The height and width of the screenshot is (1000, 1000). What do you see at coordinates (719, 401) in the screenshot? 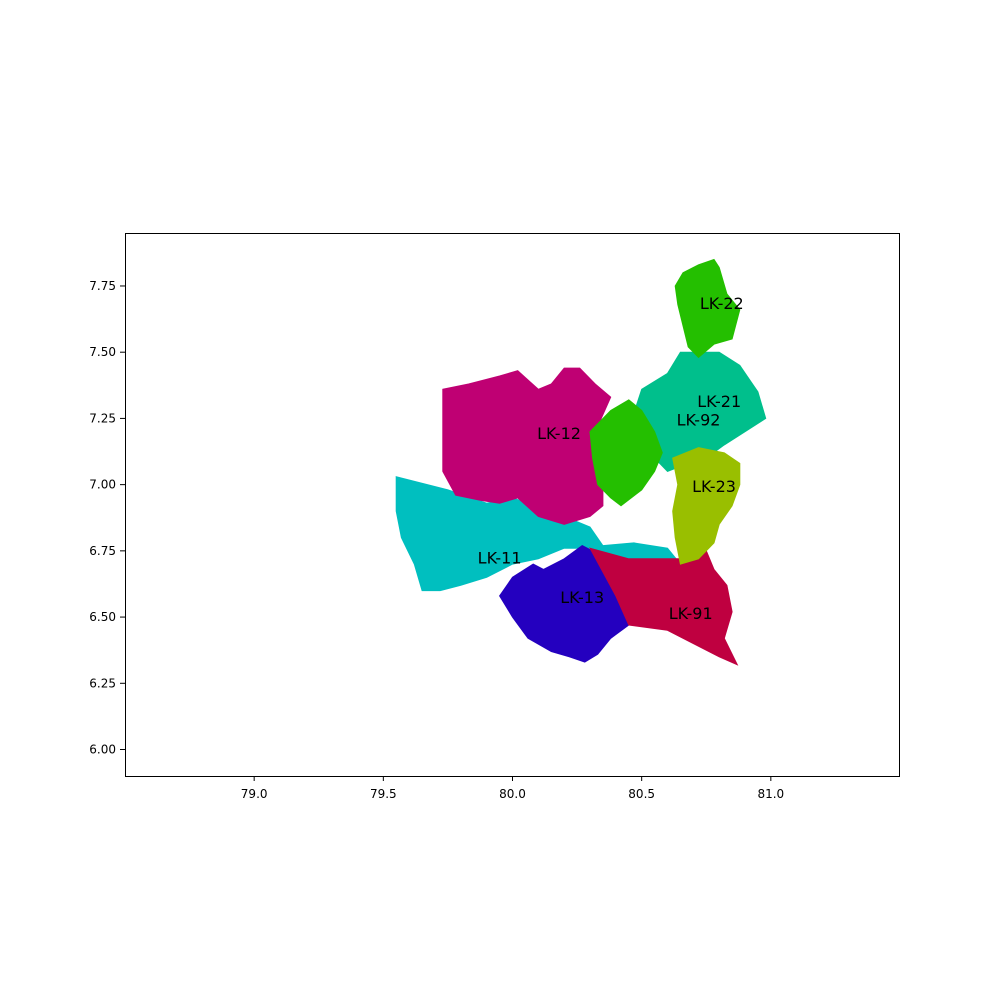
I see `region-label-lk-21: LK-21` at bounding box center [719, 401].